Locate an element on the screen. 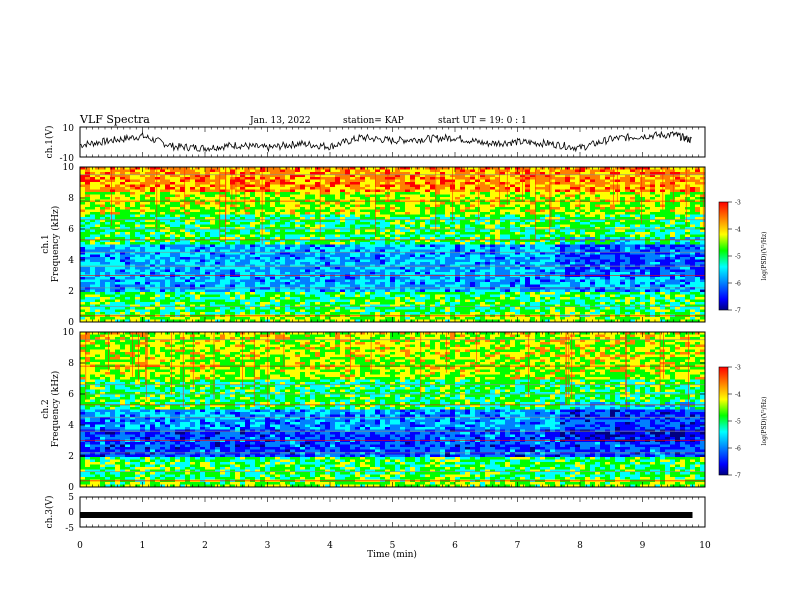 Image resolution: width=792 pixels, height=612 pixels. ch2-freq-ylabel: Frequency (kHz) is located at coordinates (55, 409).